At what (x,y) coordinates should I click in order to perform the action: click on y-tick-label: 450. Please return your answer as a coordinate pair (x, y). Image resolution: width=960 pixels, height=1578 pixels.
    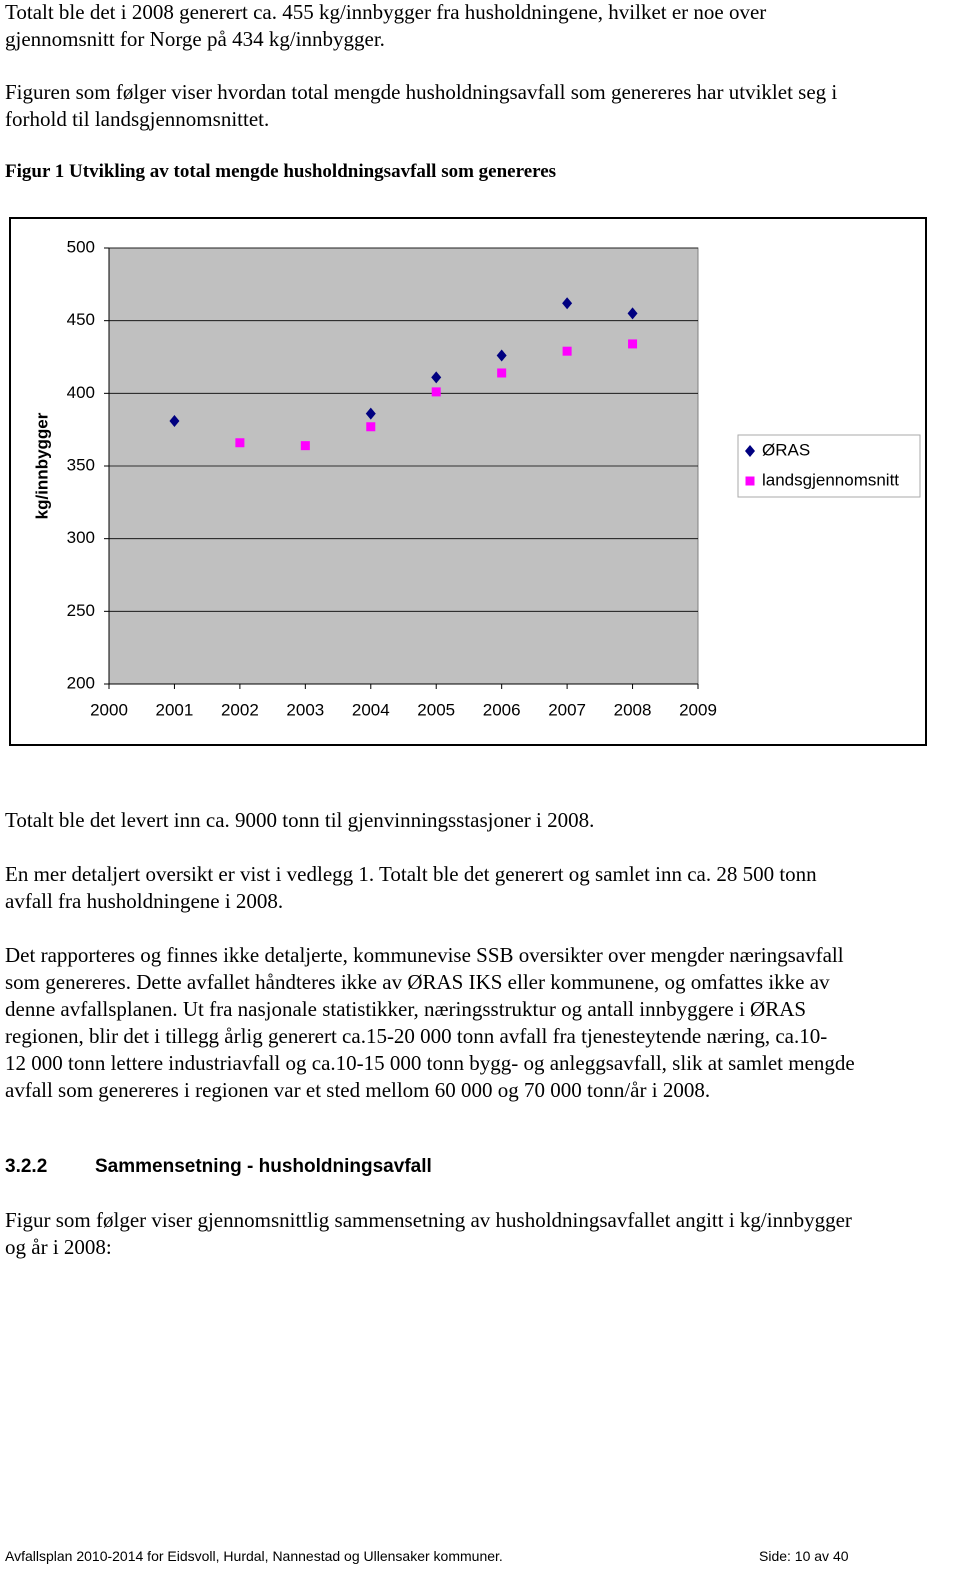
    Looking at the image, I should click on (81, 319).